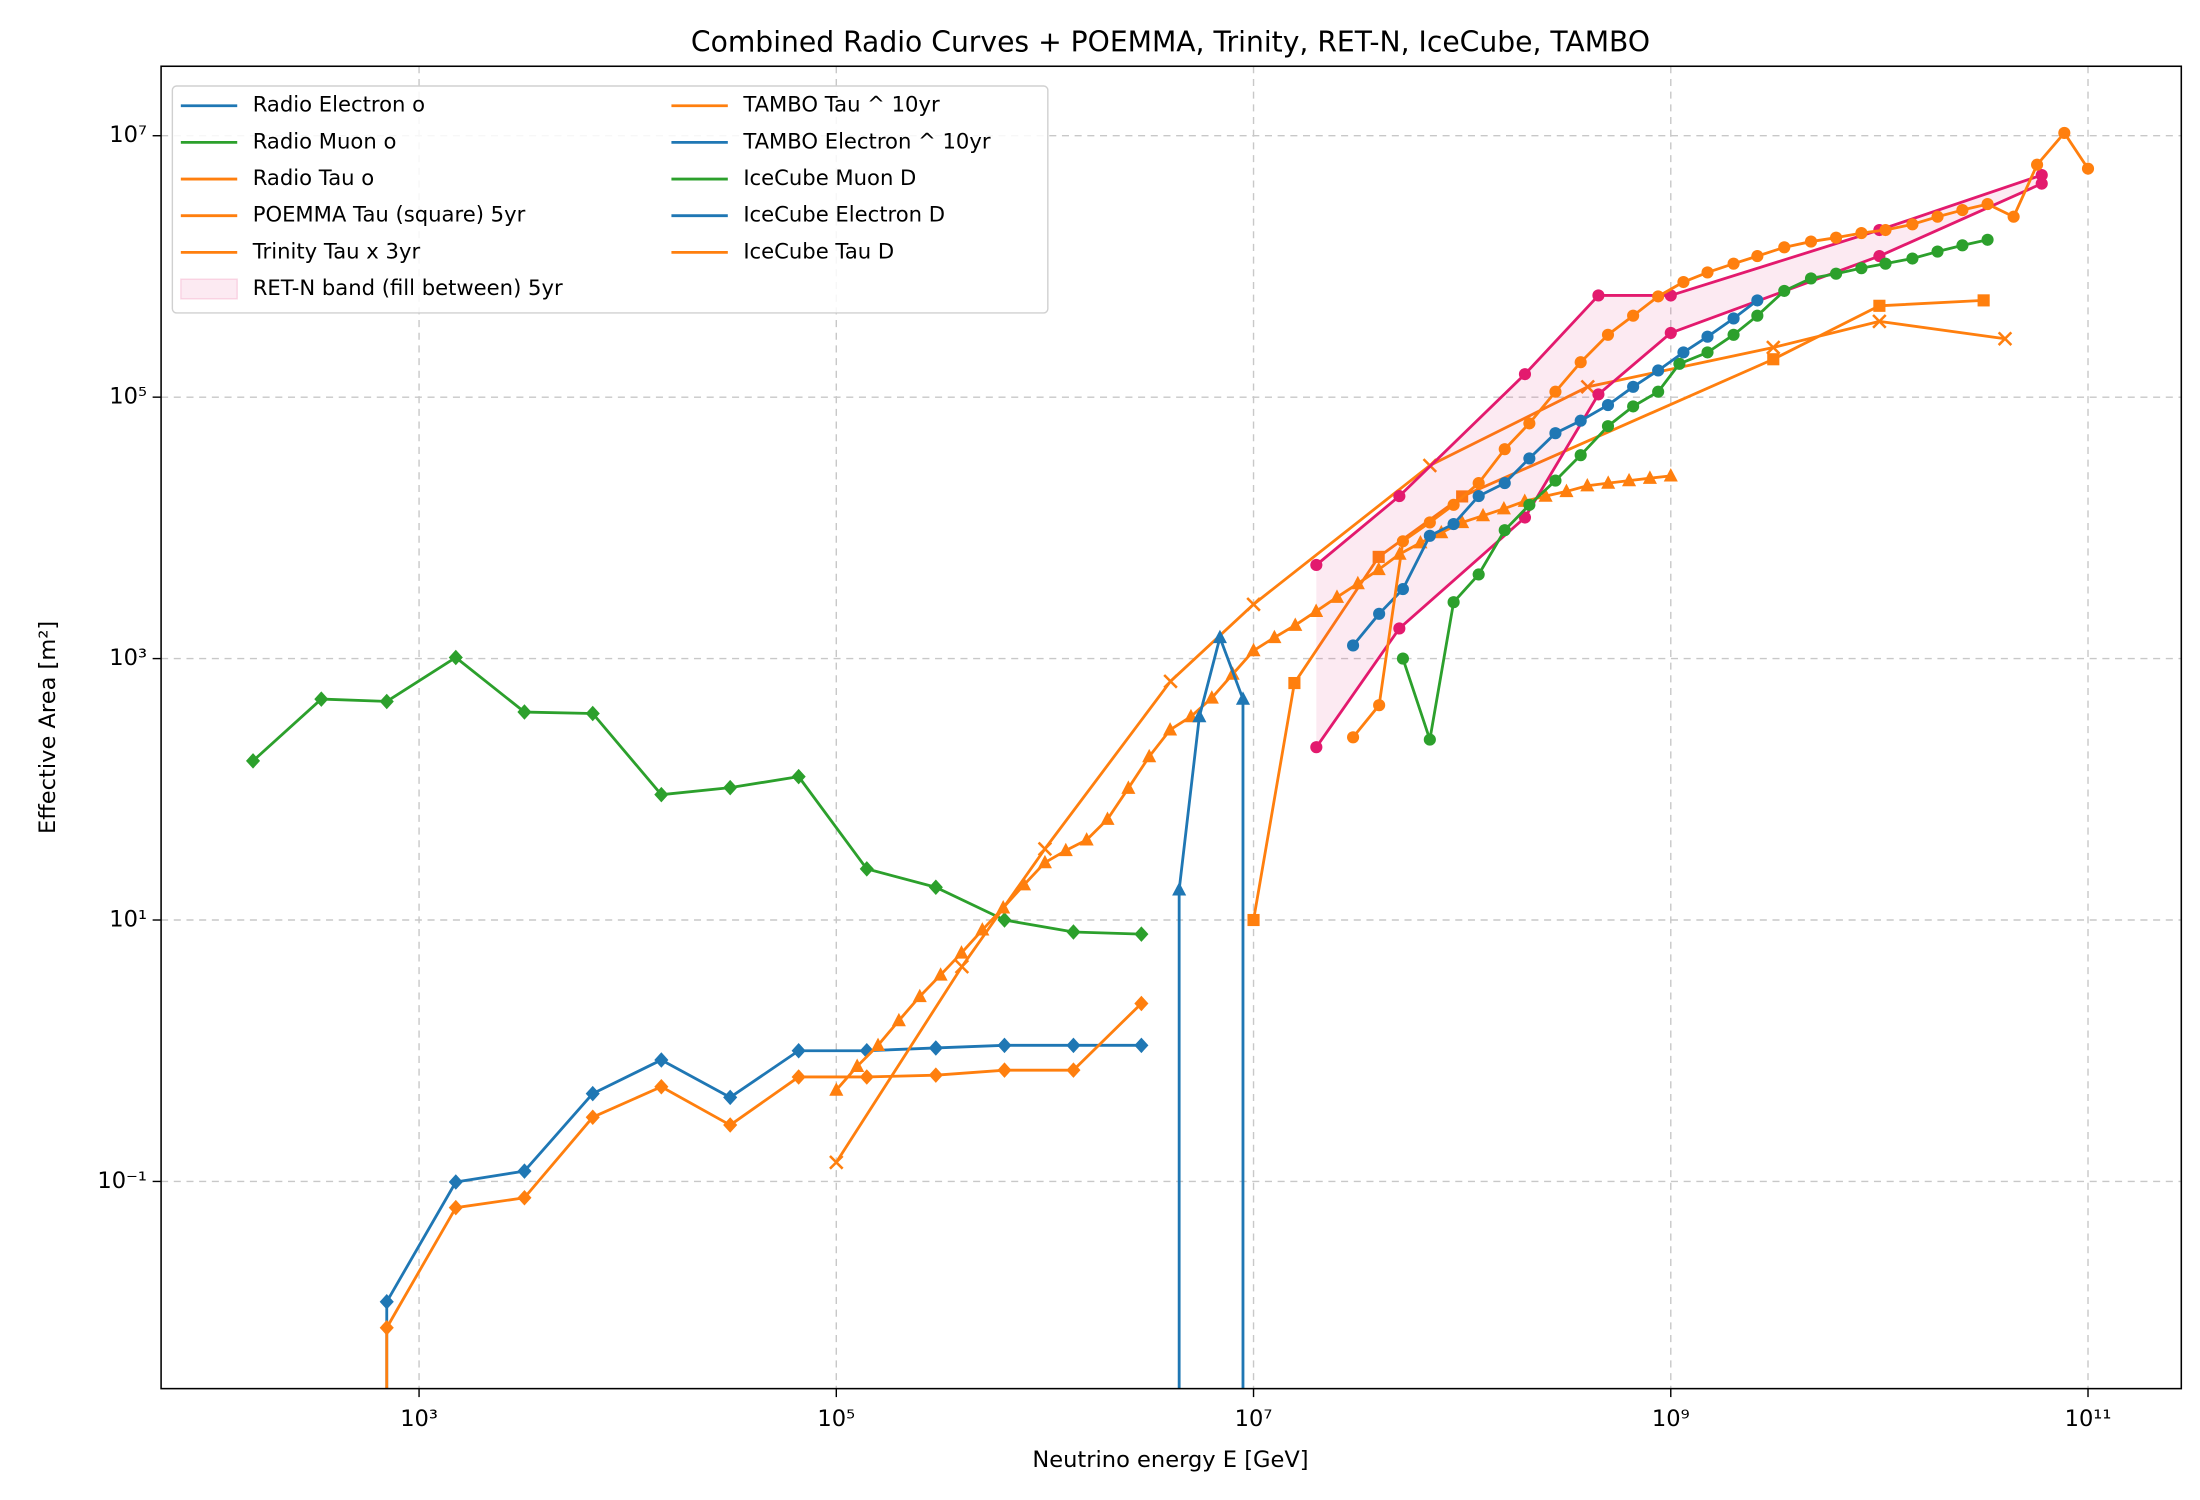 Image resolution: width=2200 pixels, height=1500 pixels. I want to click on legend-box, so click(610, 199).